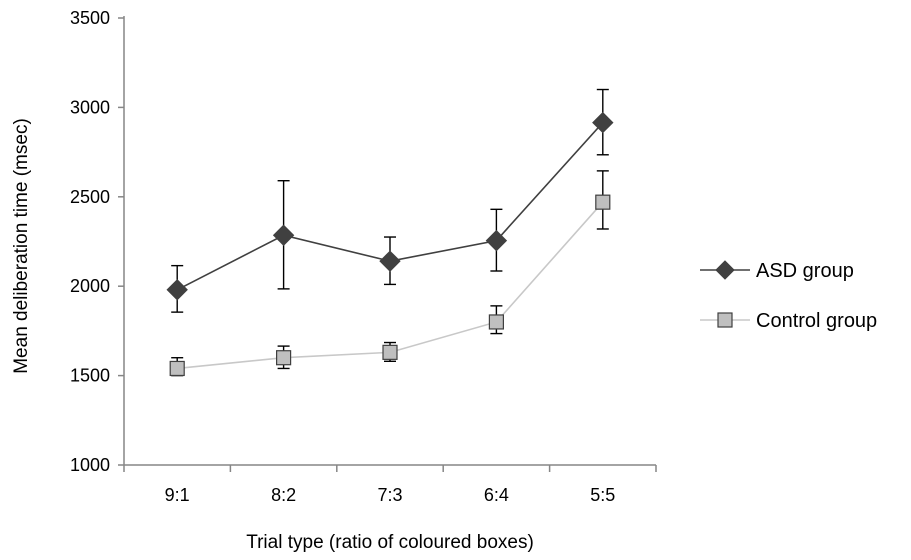 This screenshot has width=911, height=560. What do you see at coordinates (390, 542) in the screenshot?
I see `x-axis-title: Trial type (ratio of coloured boxes)` at bounding box center [390, 542].